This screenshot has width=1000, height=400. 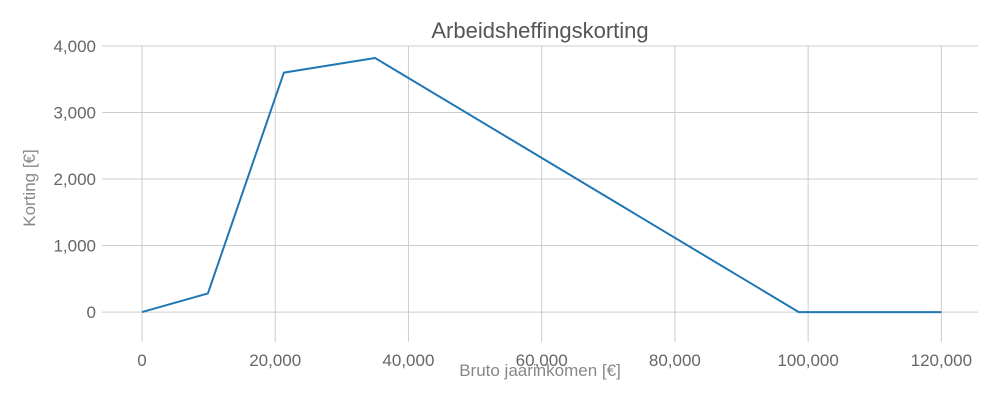 I want to click on y-axis-label: Korting [€], so click(x=29, y=188).